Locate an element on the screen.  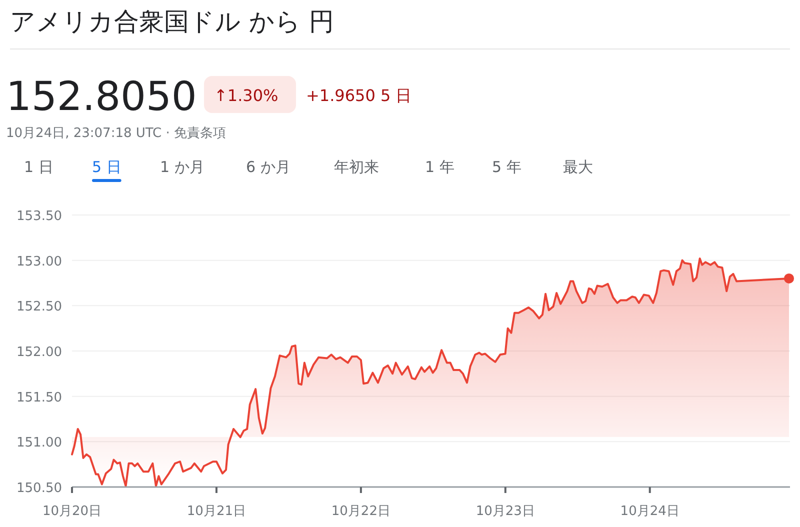
y-tick-label: 151.00 is located at coordinates (39, 443).